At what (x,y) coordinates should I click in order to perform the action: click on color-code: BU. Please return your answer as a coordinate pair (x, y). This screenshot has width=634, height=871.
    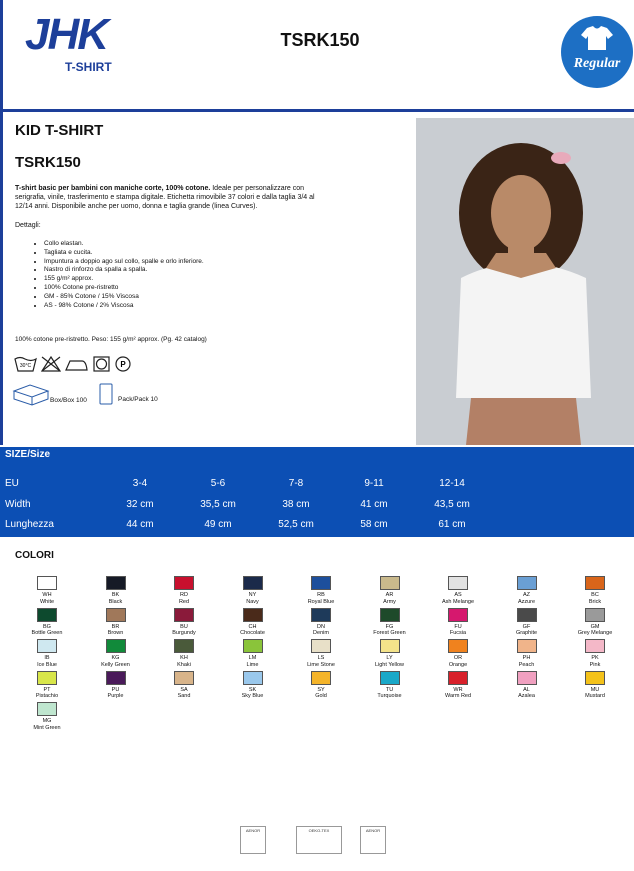
    Looking at the image, I should click on (184, 626).